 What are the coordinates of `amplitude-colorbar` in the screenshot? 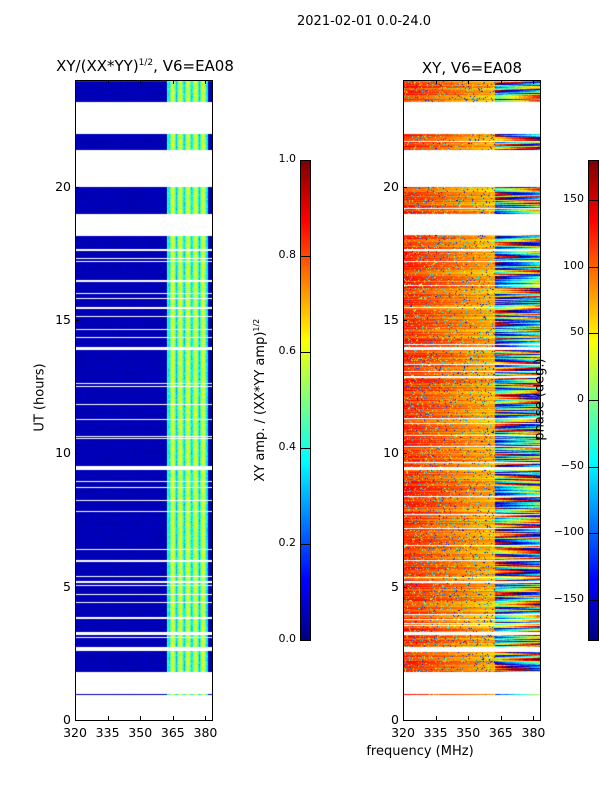 It's located at (305, 400).